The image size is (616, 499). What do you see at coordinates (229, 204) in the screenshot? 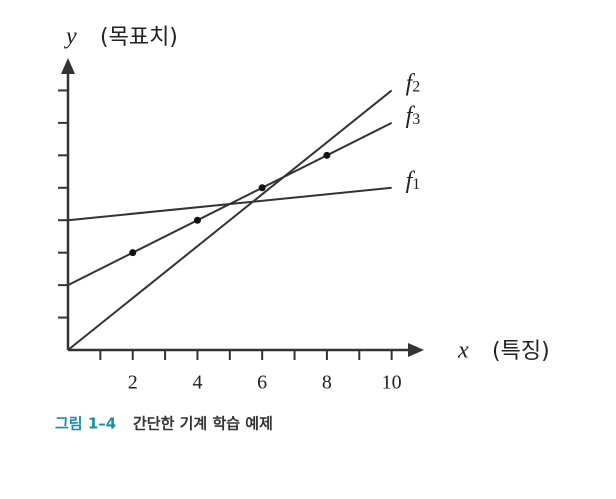
I see `line` at bounding box center [229, 204].